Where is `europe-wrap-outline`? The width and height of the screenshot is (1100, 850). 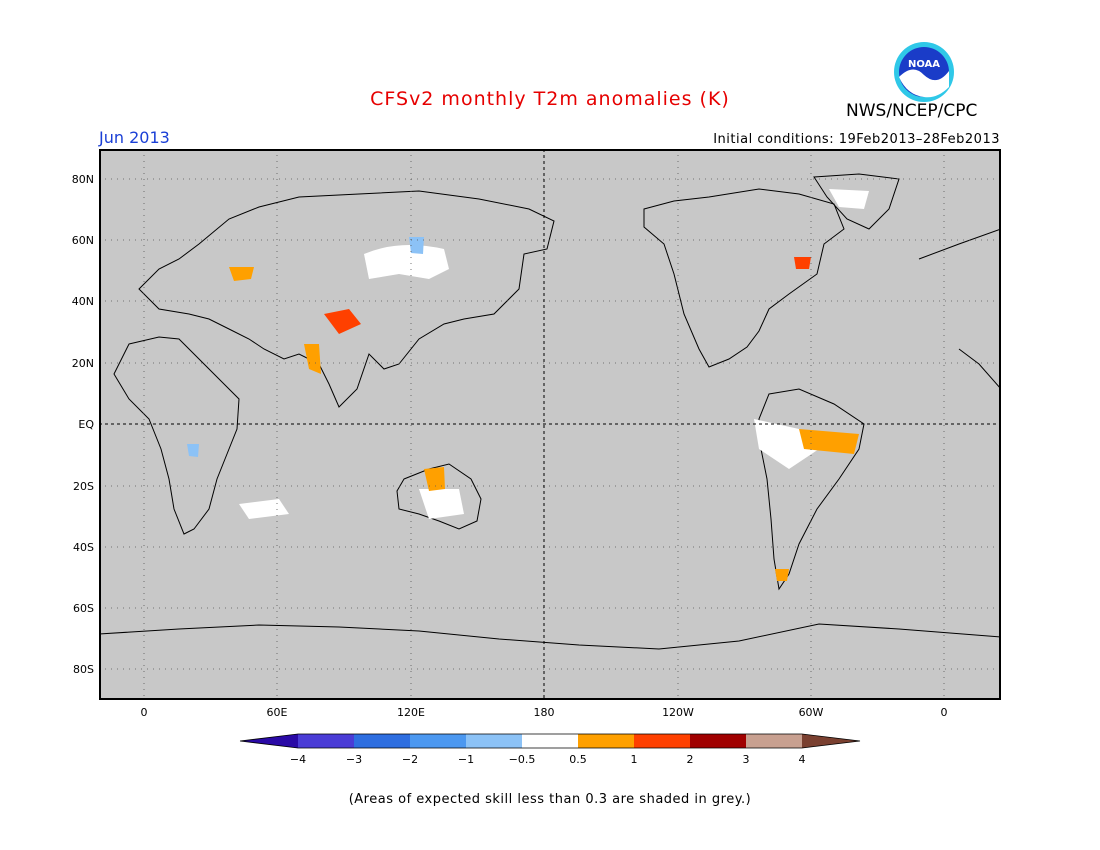 europe-wrap-outline is located at coordinates (959, 309).